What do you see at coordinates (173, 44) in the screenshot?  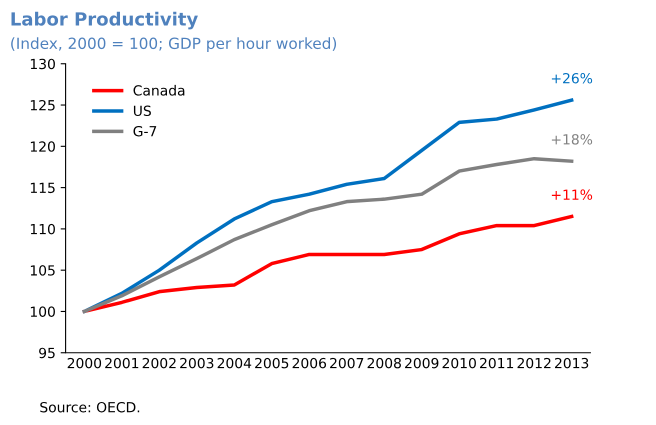 I see `chart-subtitle: (Index, 2000 = 100; GDP per hour worked)` at bounding box center [173, 44].